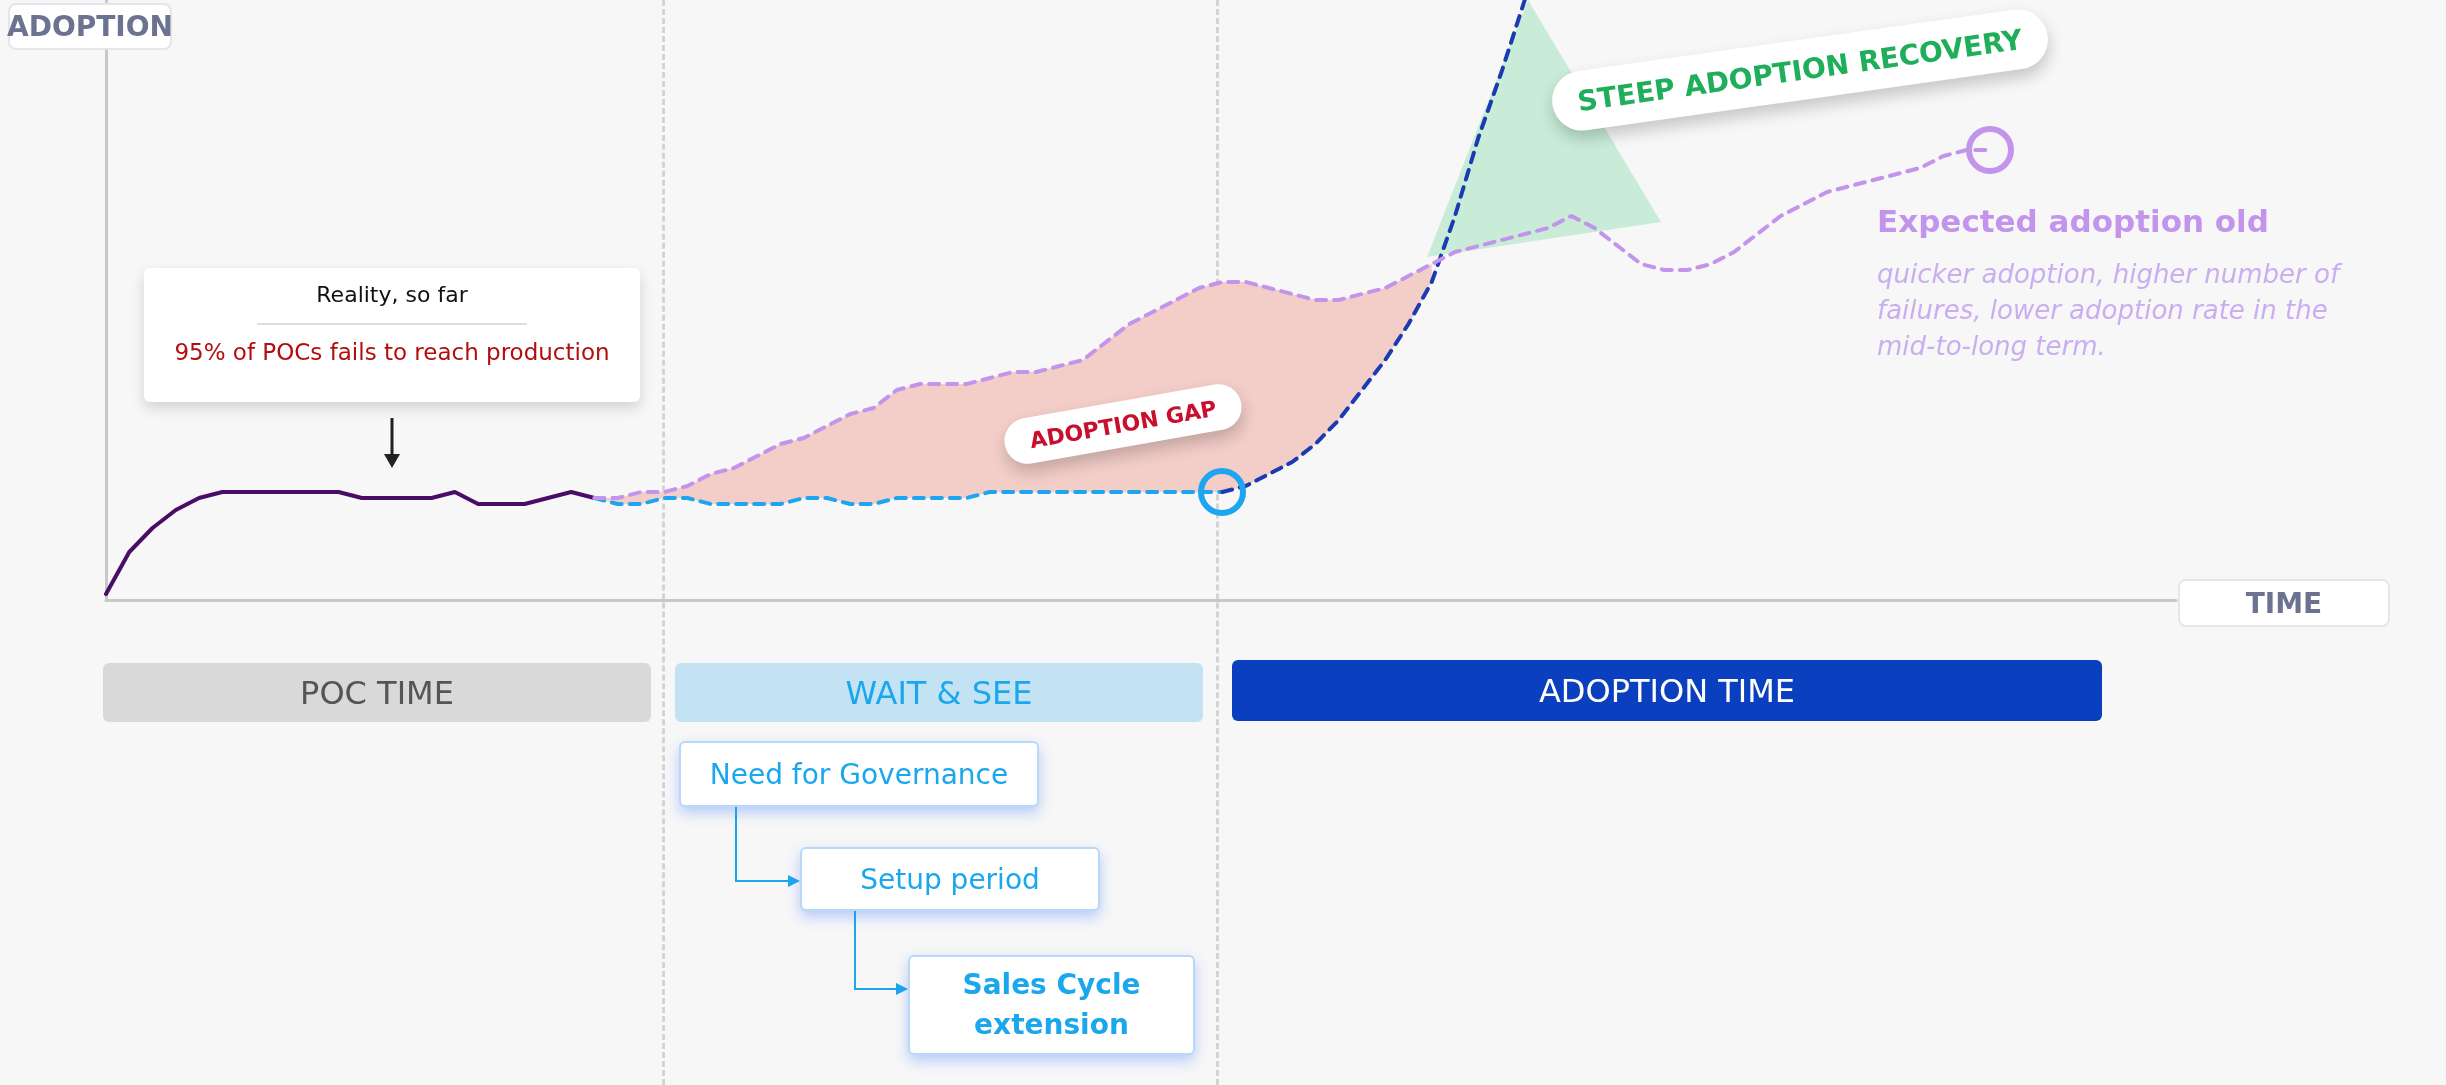 This screenshot has height=1085, width=2446. I want to click on x-axis-title: TIME, so click(2284, 603).